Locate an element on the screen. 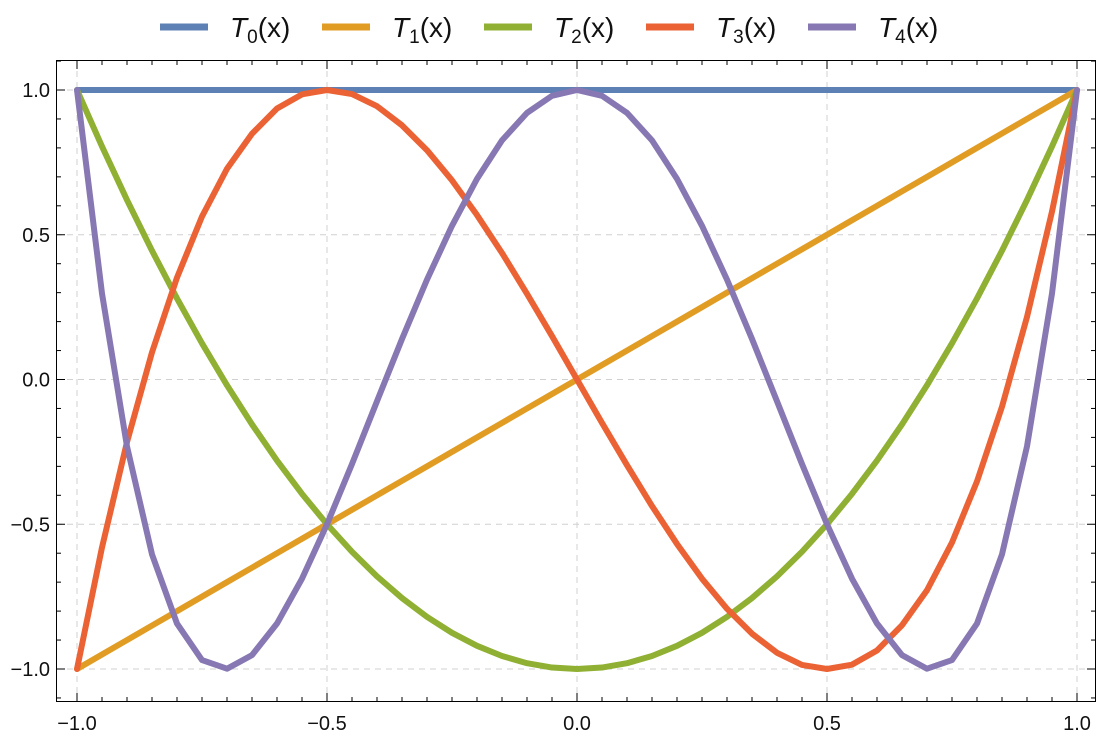  legend: T0(x) T1(x) T2(x) T3(x) T4(x) is located at coordinates (549, 30).